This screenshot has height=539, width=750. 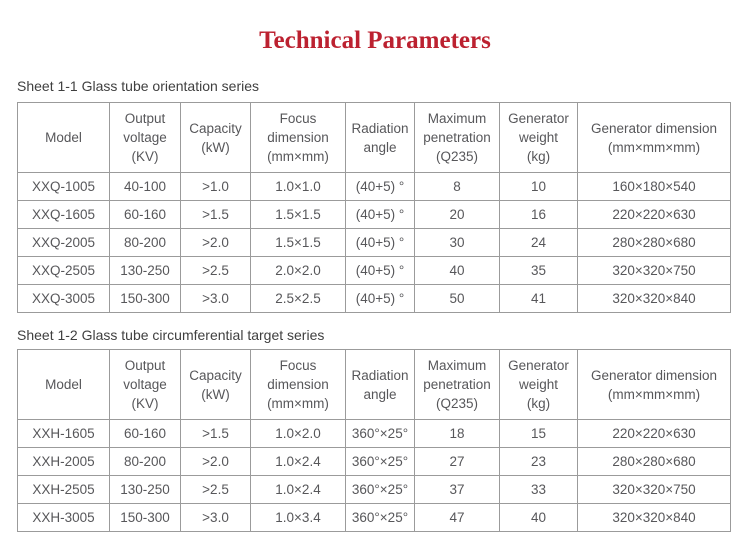 What do you see at coordinates (298, 433) in the screenshot?
I see `table-cell: 1.0×2.0` at bounding box center [298, 433].